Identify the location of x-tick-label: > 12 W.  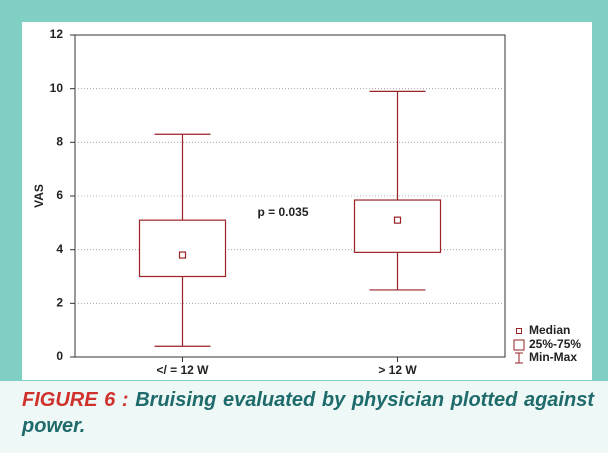
(397, 370).